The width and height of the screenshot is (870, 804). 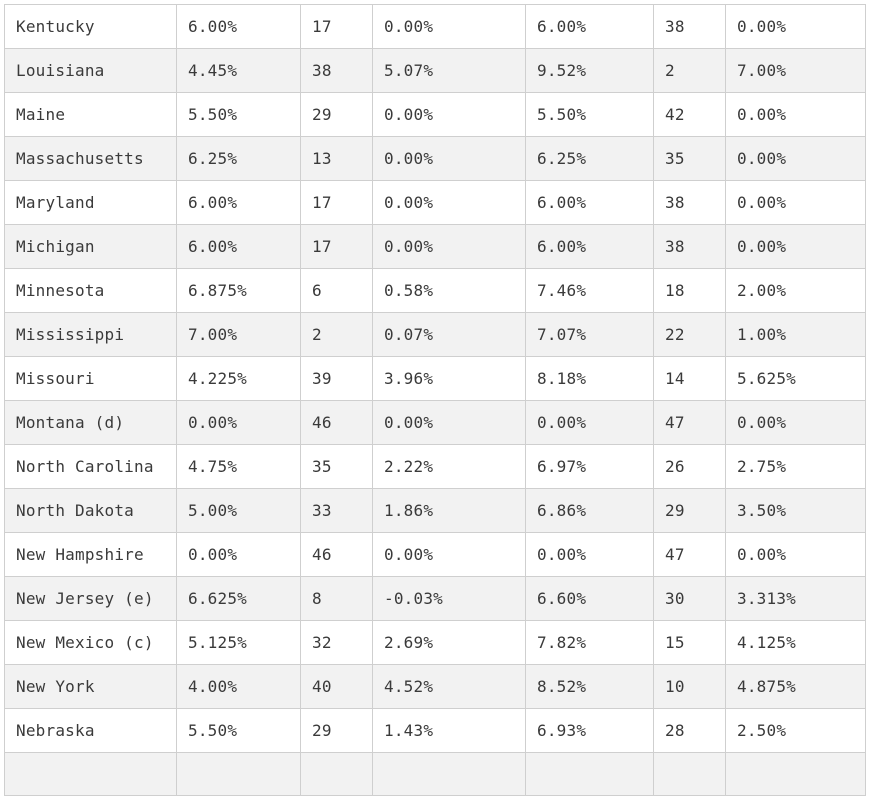 What do you see at coordinates (689, 466) in the screenshot?
I see `cell-combined-rank: 26` at bounding box center [689, 466].